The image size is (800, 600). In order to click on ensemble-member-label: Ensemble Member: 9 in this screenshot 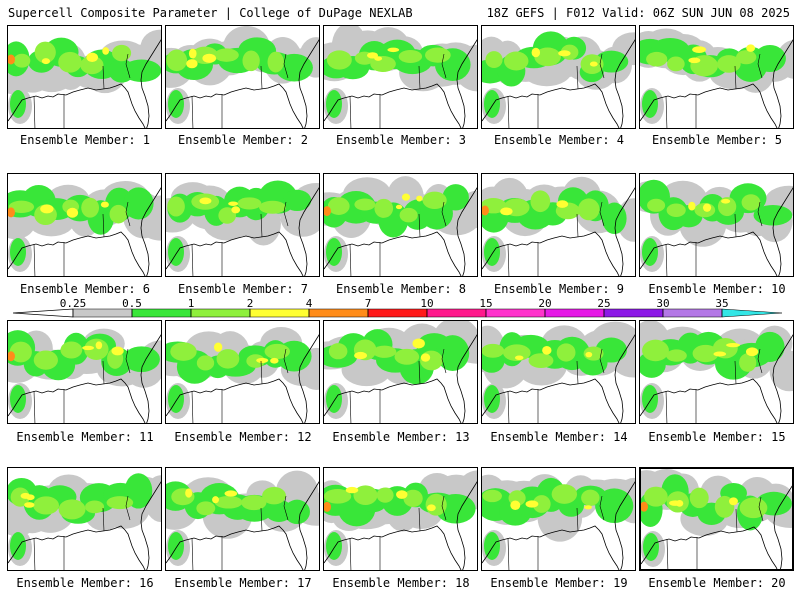, I will do `click(559, 289)`.